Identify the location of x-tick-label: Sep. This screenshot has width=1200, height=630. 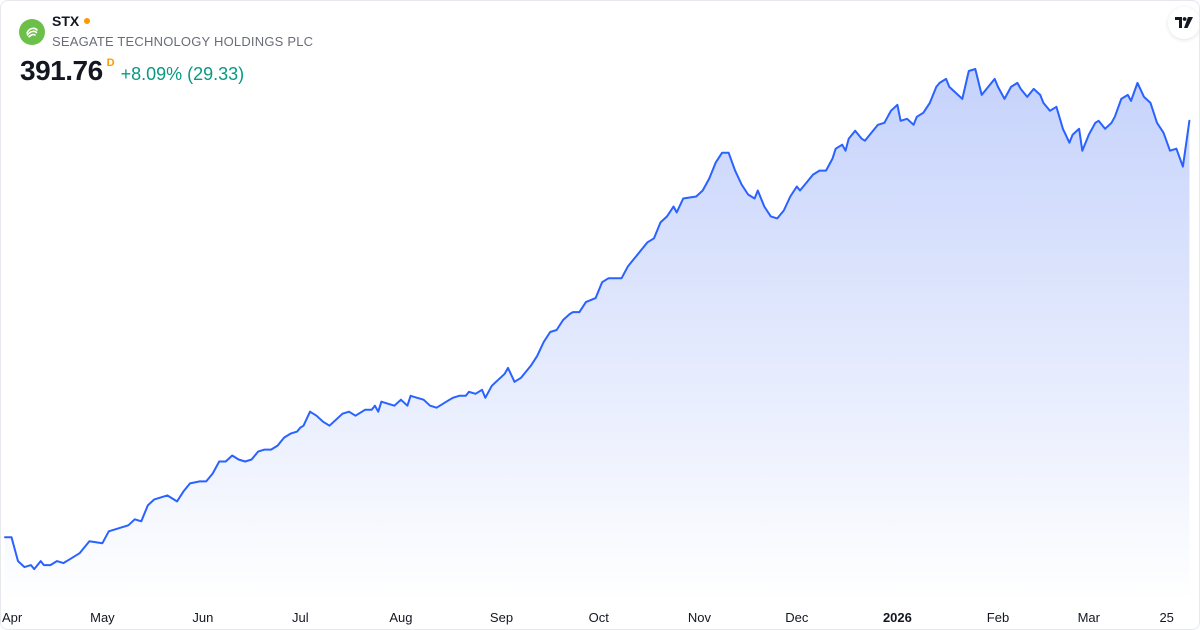
(501, 617).